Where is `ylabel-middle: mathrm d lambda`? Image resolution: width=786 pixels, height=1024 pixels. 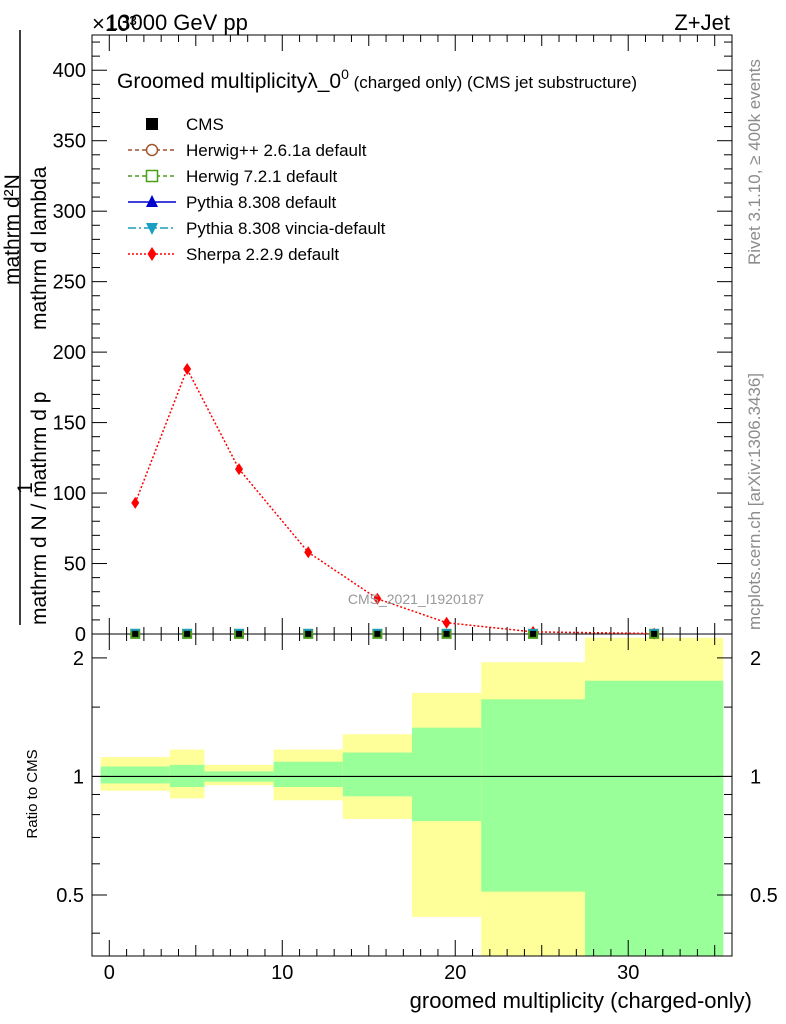
ylabel-middle: mathrm d lambda is located at coordinates (39, 248).